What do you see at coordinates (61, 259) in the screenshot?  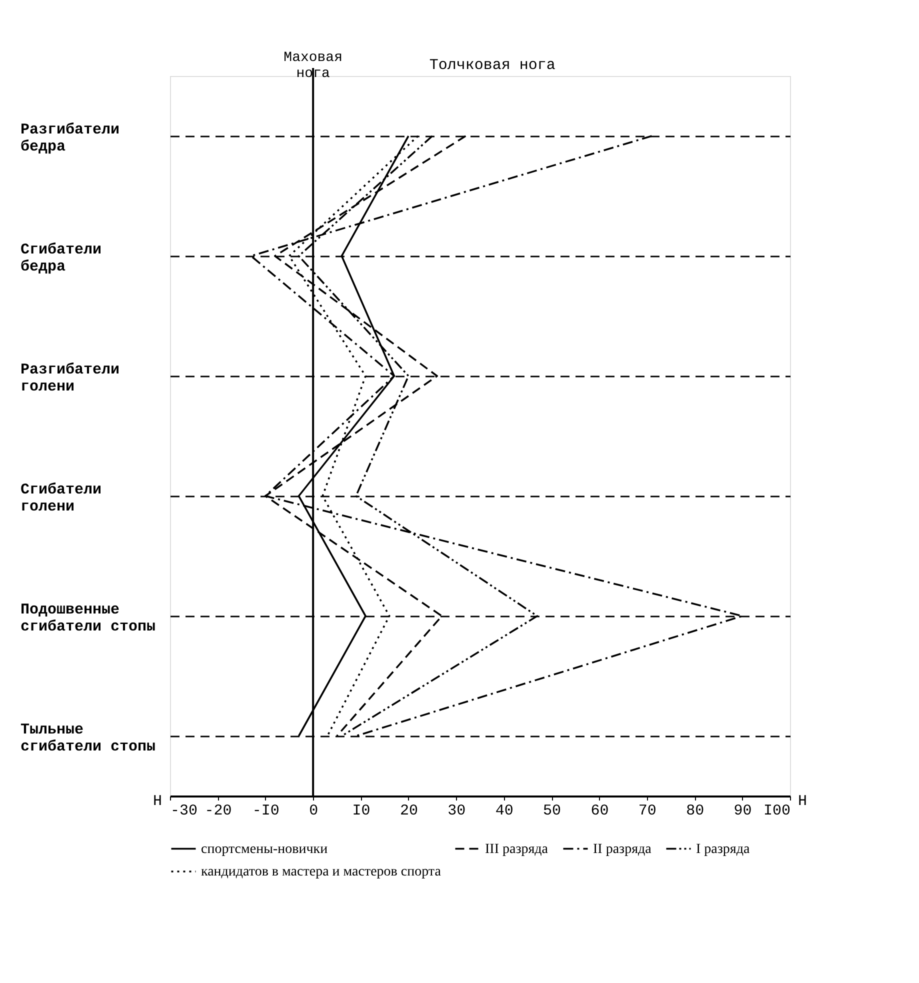 I see `y-tick-label: Сгибатели бедра` at bounding box center [61, 259].